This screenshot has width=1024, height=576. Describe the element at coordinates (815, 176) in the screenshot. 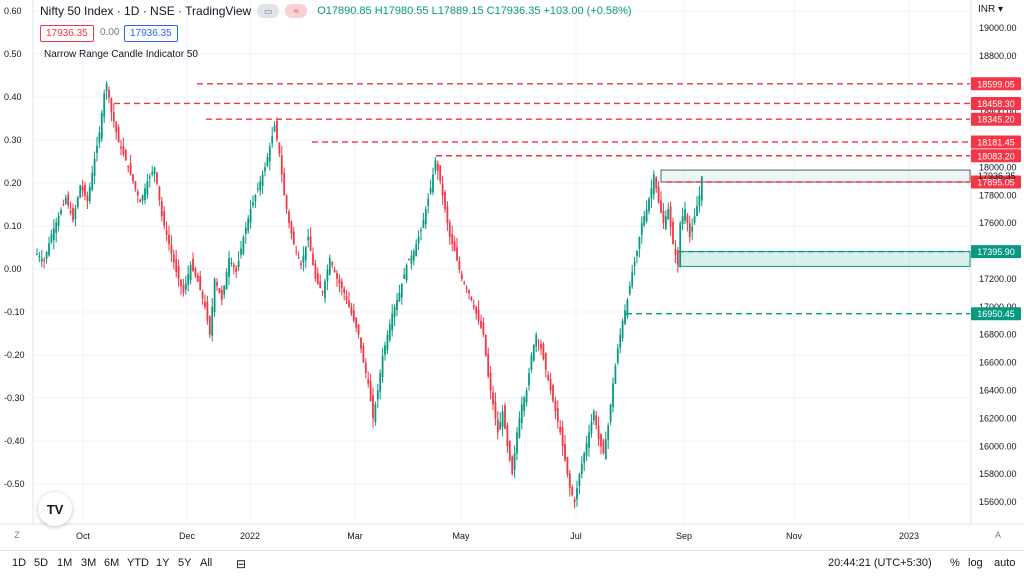

I see `resistance-zone-box` at that location.